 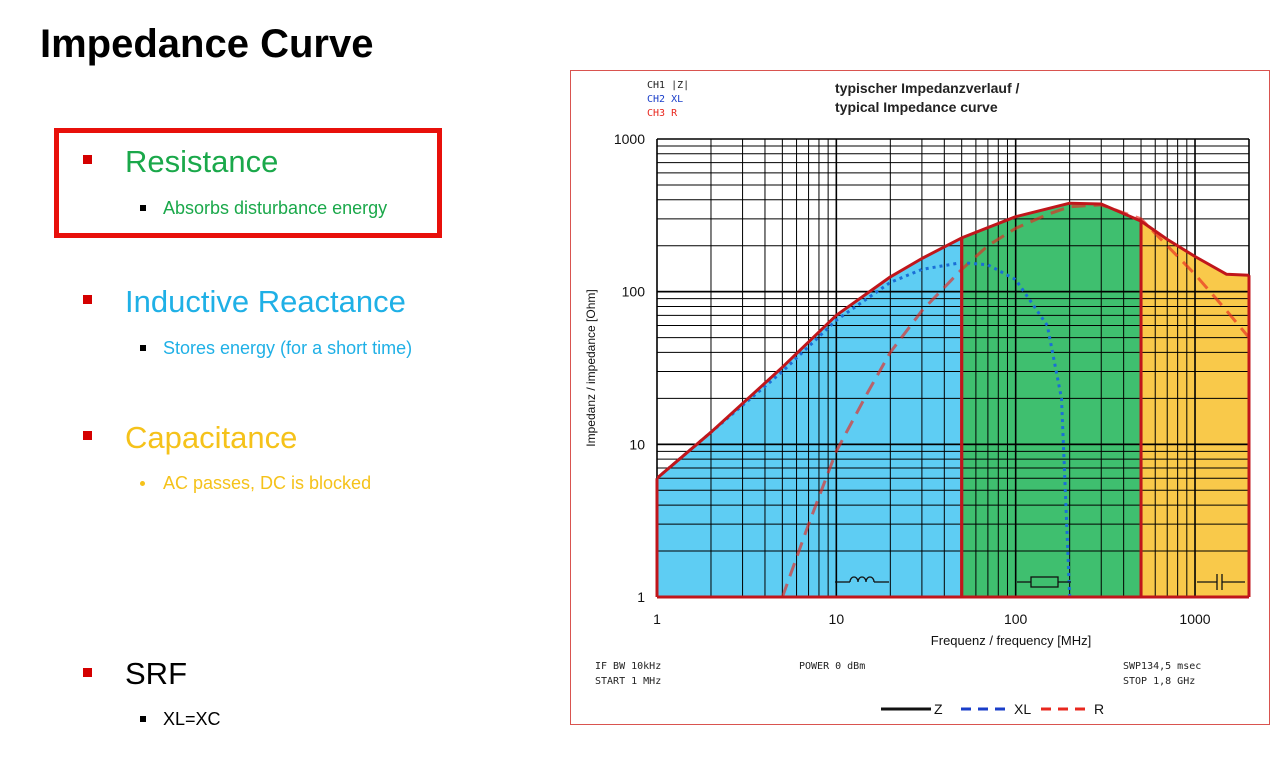 What do you see at coordinates (916, 107) in the screenshot?
I see `chart-title-line2: typical Impedance curve` at bounding box center [916, 107].